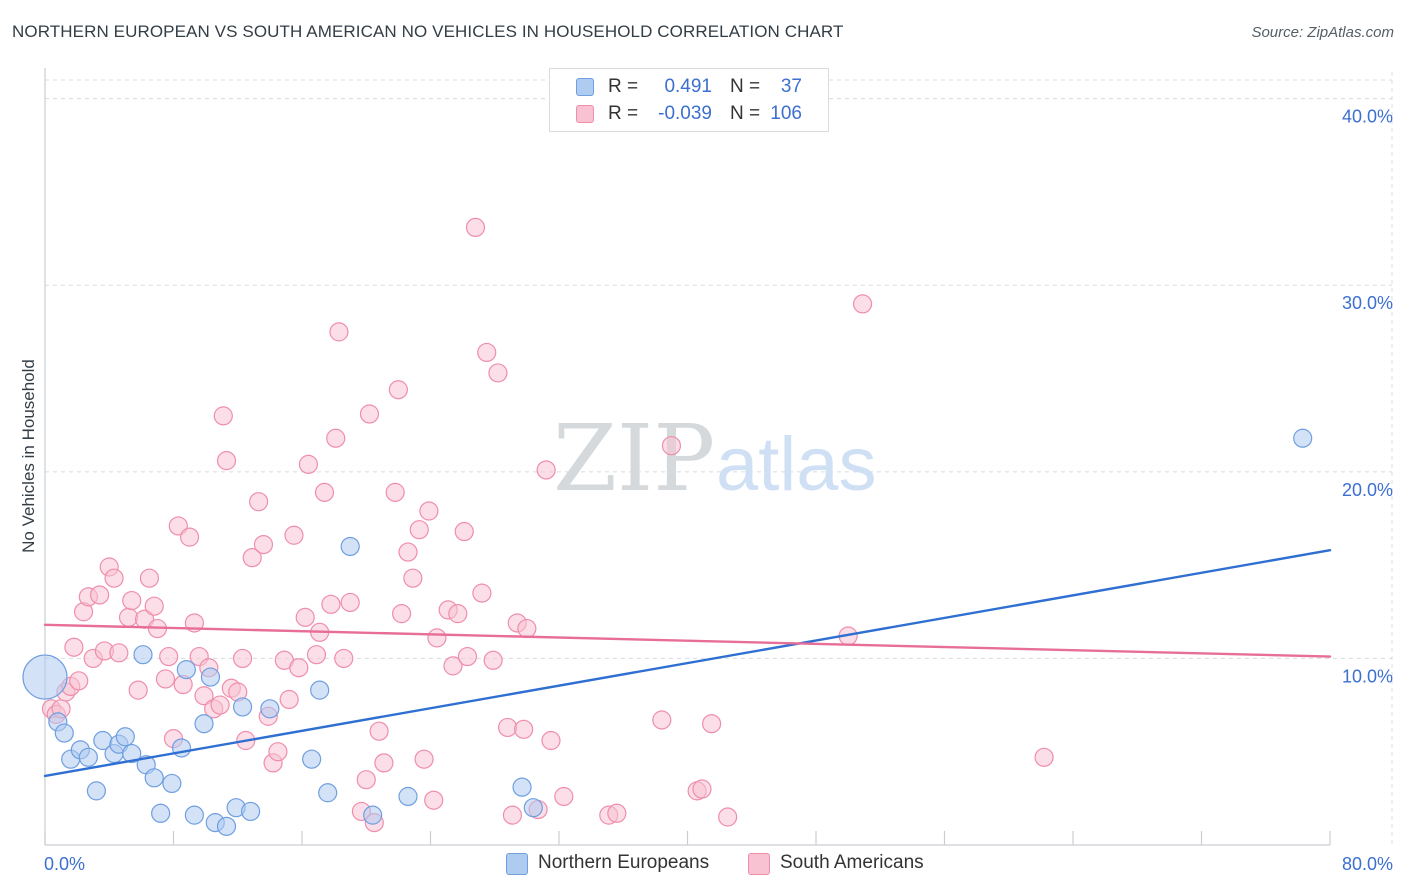  What do you see at coordinates (688, 86) in the screenshot?
I see `r-value: 0.491` at bounding box center [688, 86].